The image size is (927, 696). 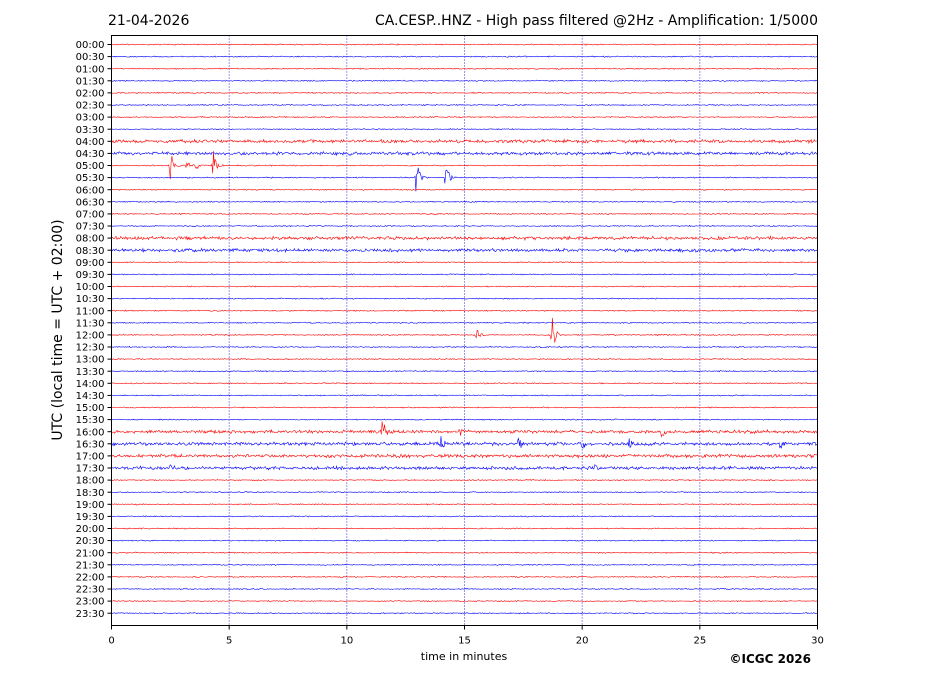 I want to click on y-tick-label: 03:30, so click(x=90, y=130).